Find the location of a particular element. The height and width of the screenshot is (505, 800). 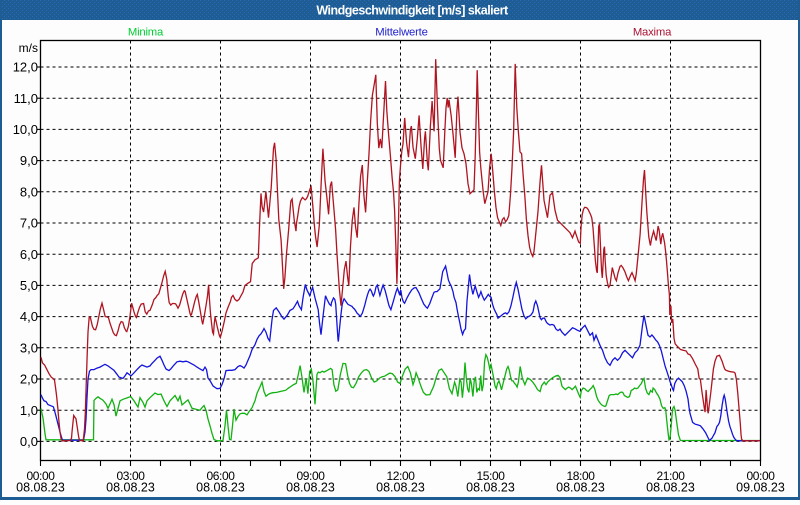

svg-text: 11,0 is located at coordinates (26, 98).